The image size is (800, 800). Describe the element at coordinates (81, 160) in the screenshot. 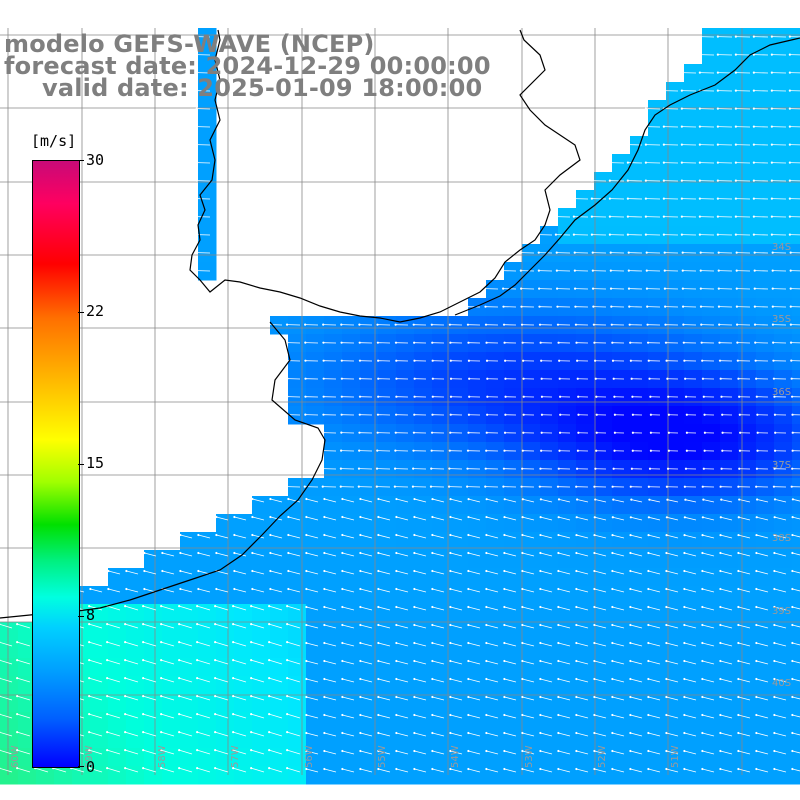

I see `colorbar-tickmark` at that location.